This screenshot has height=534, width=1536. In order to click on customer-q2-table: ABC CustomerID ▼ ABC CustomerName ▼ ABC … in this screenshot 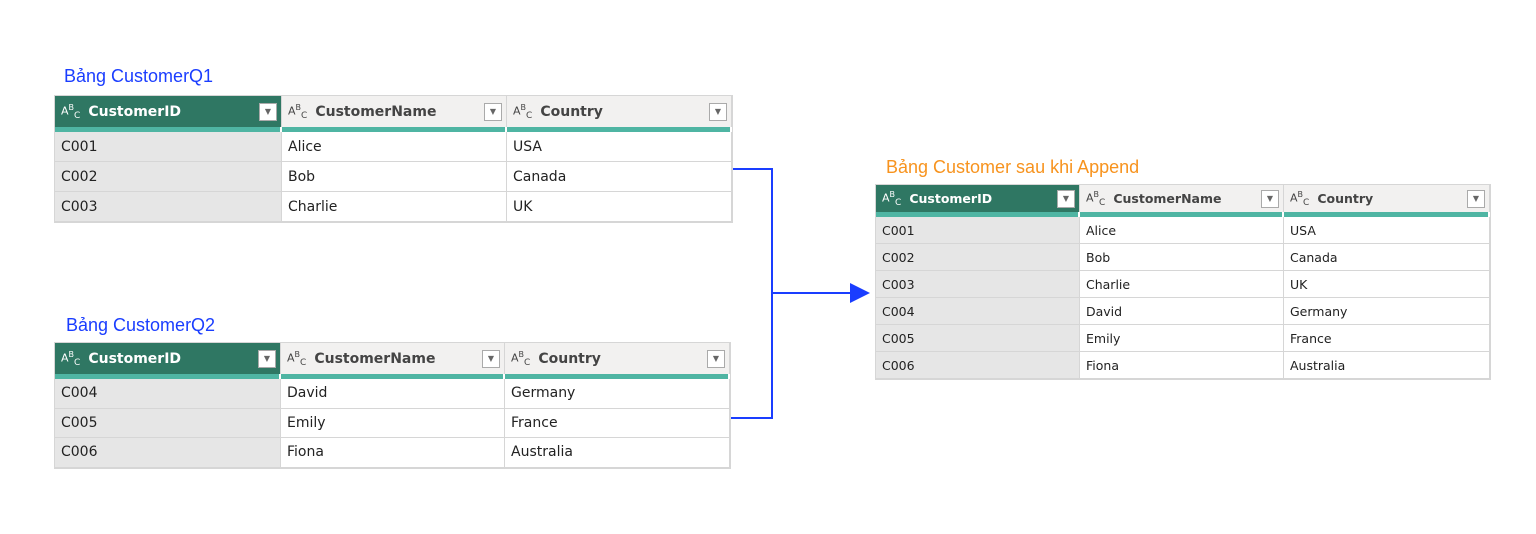, I will do `click(392, 405)`.